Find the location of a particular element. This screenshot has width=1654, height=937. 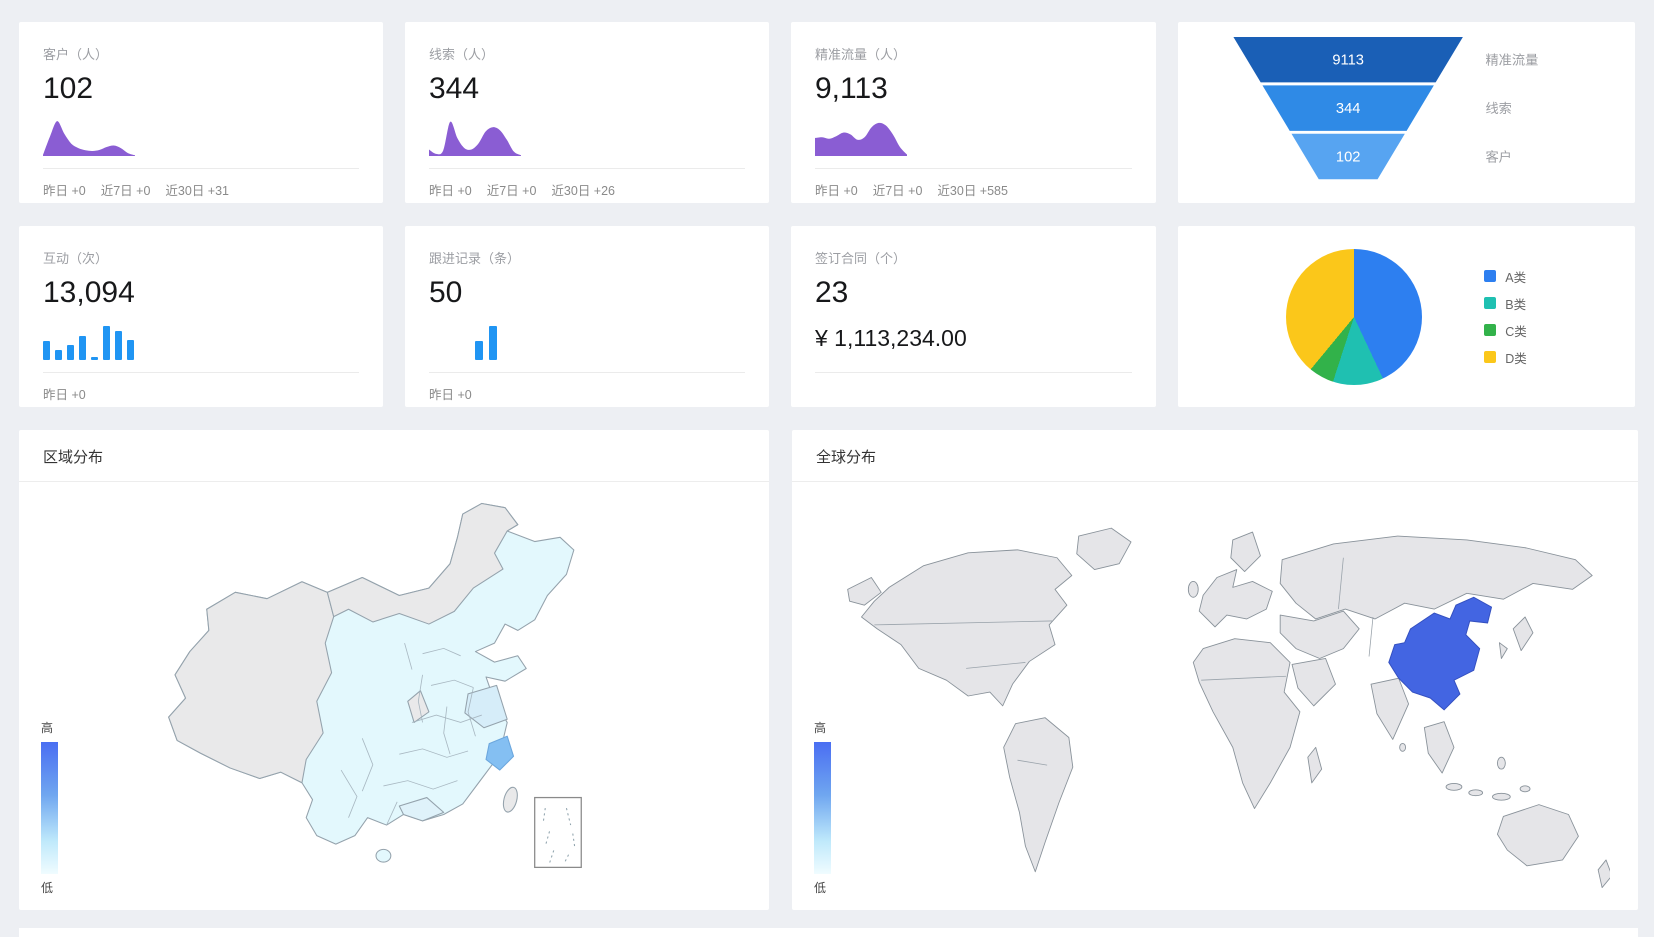

greenland is located at coordinates (1104, 549).